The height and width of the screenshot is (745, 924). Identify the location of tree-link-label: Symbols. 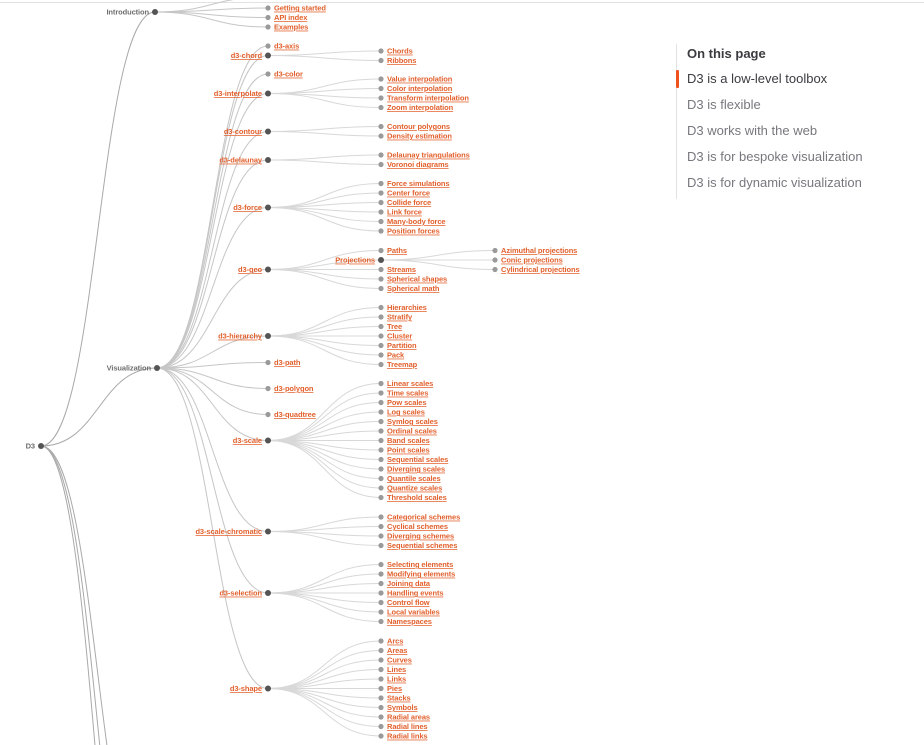
(402, 707).